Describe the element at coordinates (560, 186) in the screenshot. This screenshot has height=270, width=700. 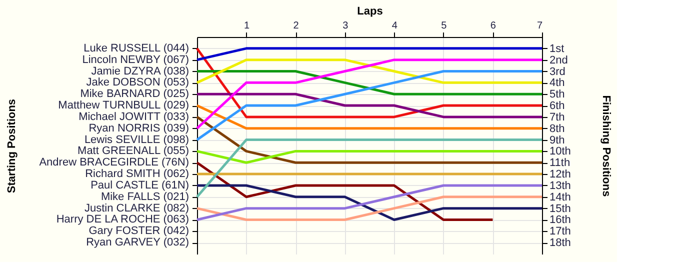
I see `y-tick-label: 13th` at that location.